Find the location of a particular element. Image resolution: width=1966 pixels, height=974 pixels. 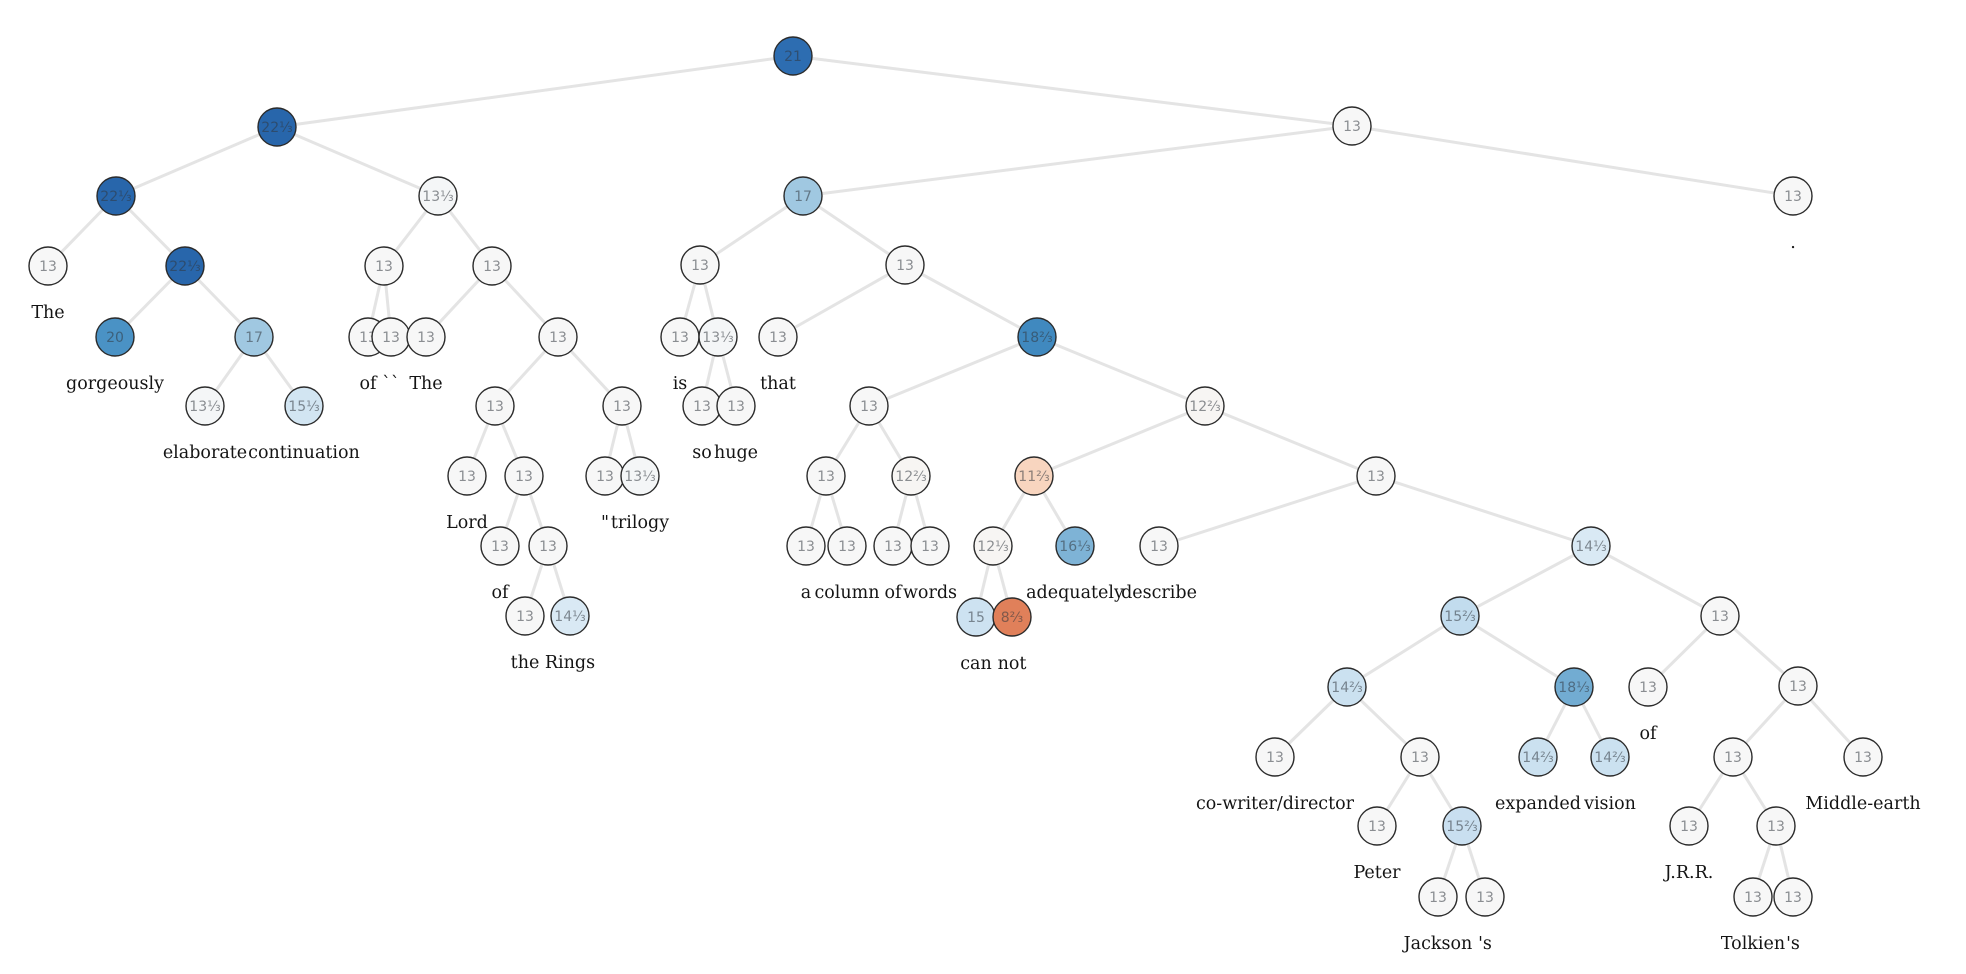

tree-node: 20 is located at coordinates (115, 337).